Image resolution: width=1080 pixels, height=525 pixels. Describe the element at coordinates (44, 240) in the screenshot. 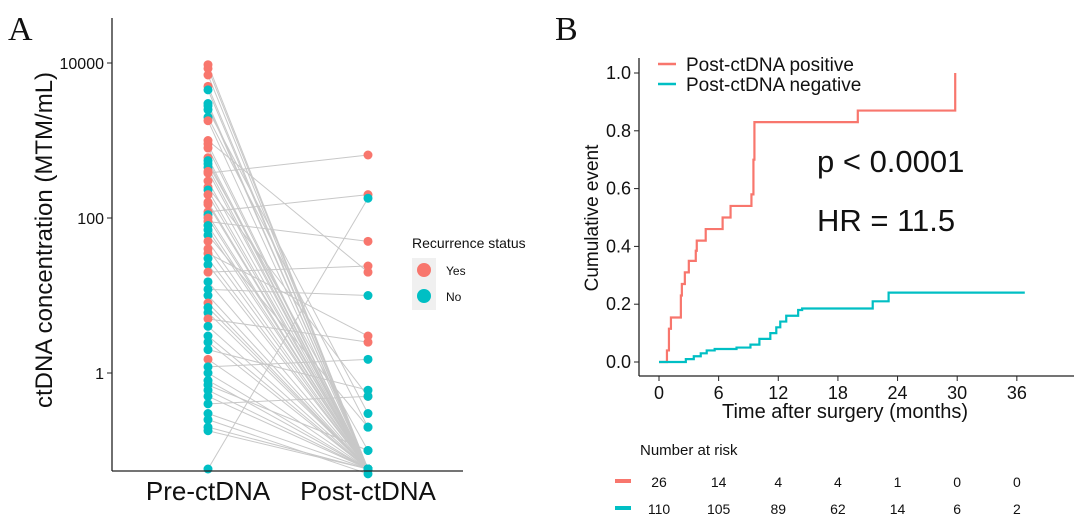

I see `y-axis-label: ctDNA concentration (MTM/mL)` at that location.